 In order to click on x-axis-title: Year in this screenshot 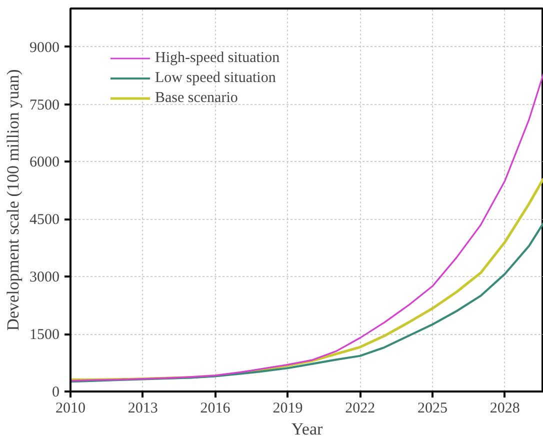, I will do `click(307, 429)`.